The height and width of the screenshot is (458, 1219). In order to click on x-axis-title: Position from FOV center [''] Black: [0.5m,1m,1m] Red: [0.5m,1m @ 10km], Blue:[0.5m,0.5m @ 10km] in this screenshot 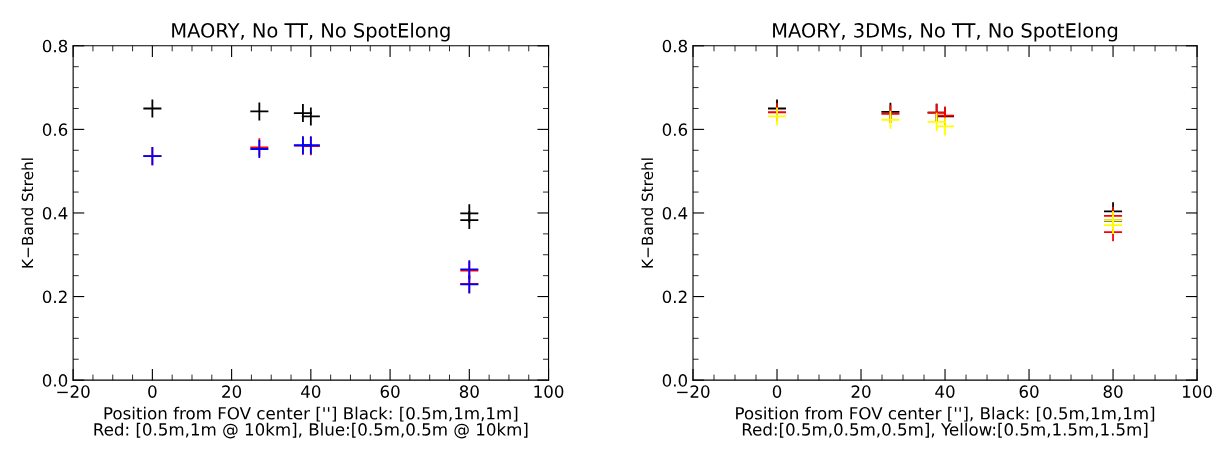, I will do `click(311, 422)`.